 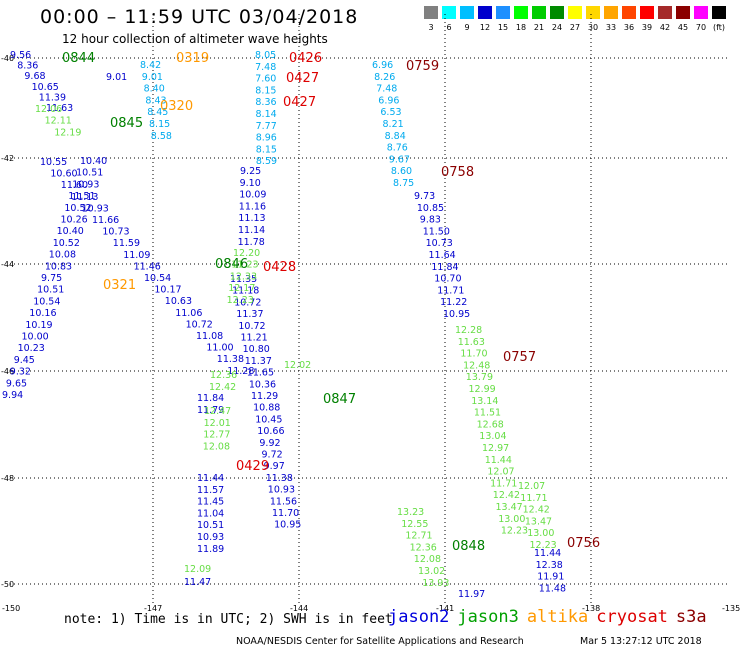 I want to click on wave-height-value: 10.73, so click(x=439, y=243).